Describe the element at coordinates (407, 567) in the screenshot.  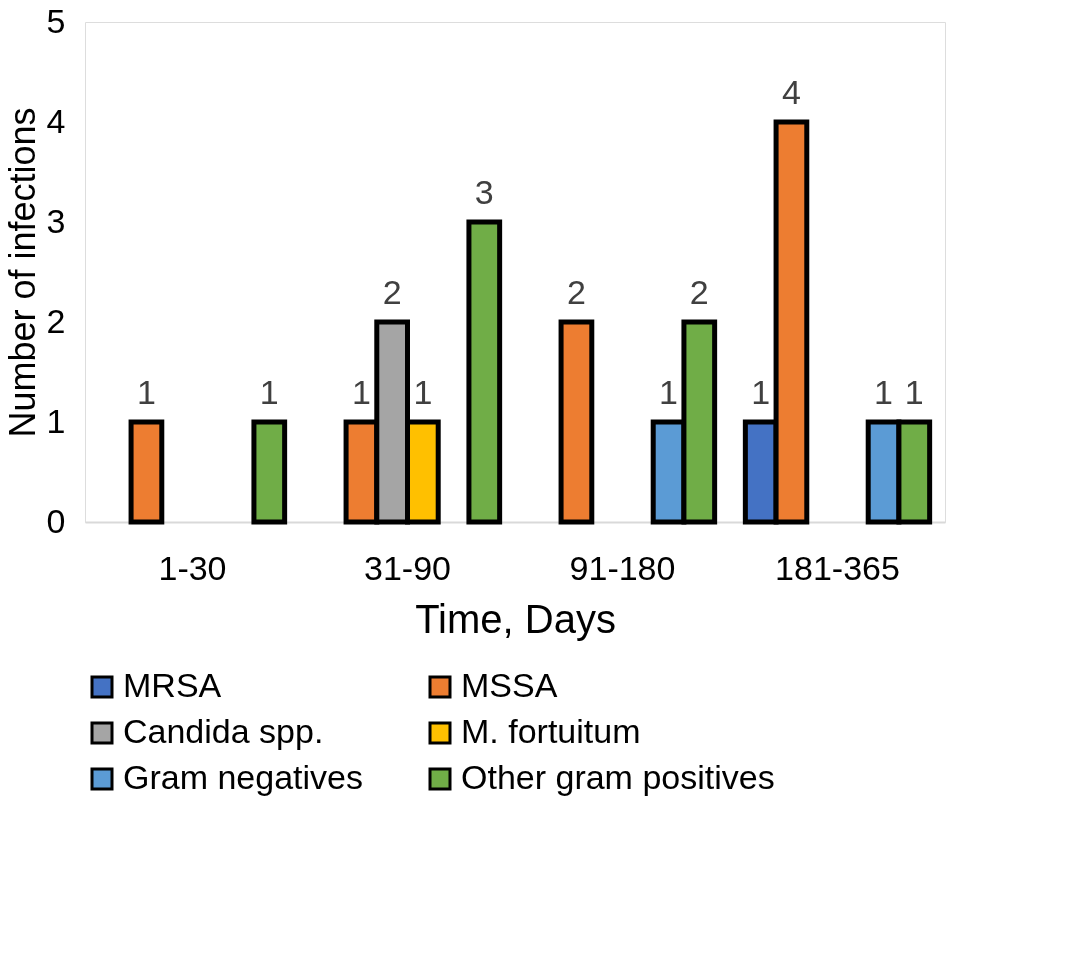
I see `x-tick-label: 31-90` at that location.